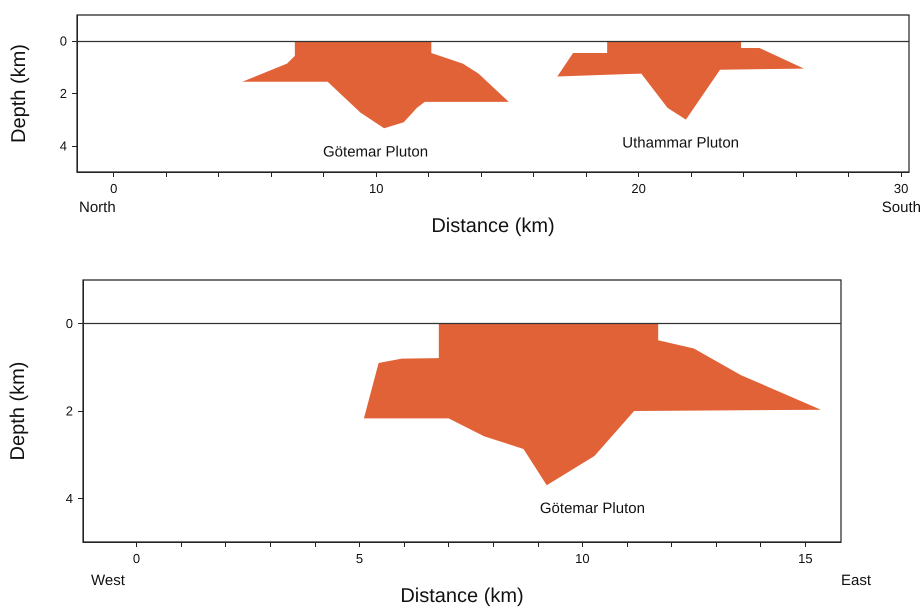 This screenshot has height=611, width=923. Describe the element at coordinates (97, 207) in the screenshot. I see `text: North` at that location.